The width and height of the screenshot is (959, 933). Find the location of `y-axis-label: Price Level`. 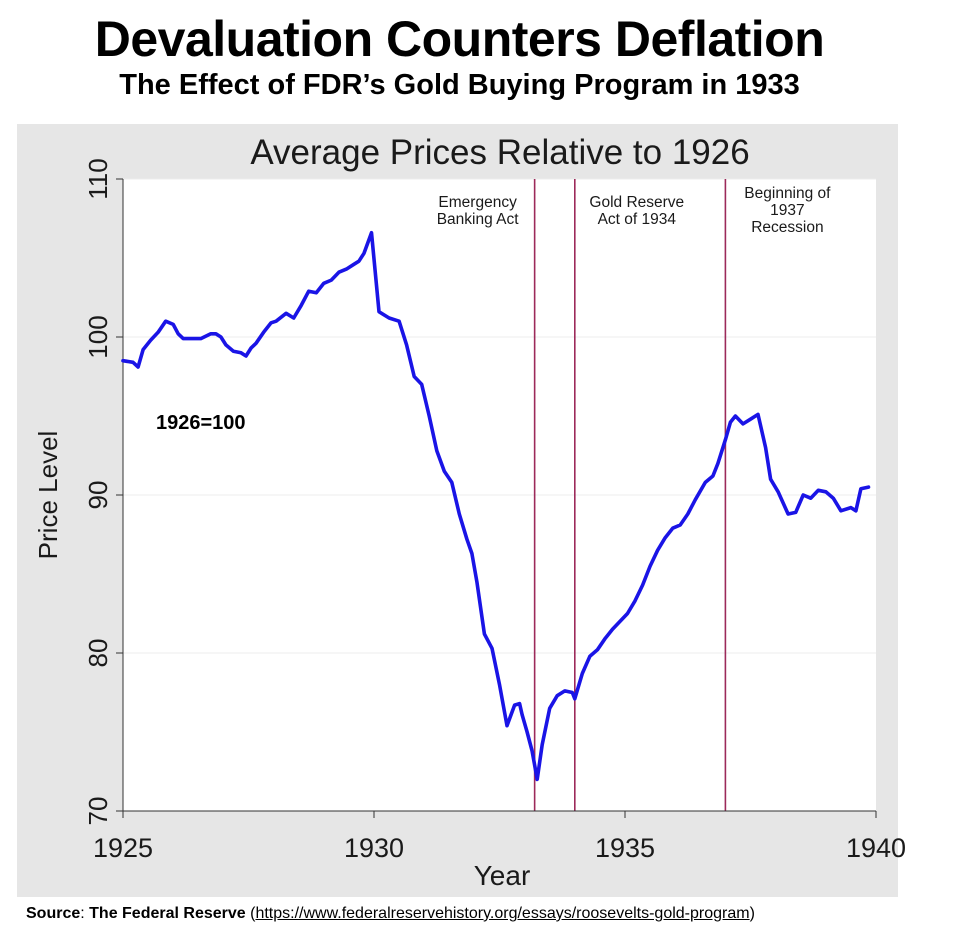

y-axis-label: Price Level is located at coordinates (48, 495).